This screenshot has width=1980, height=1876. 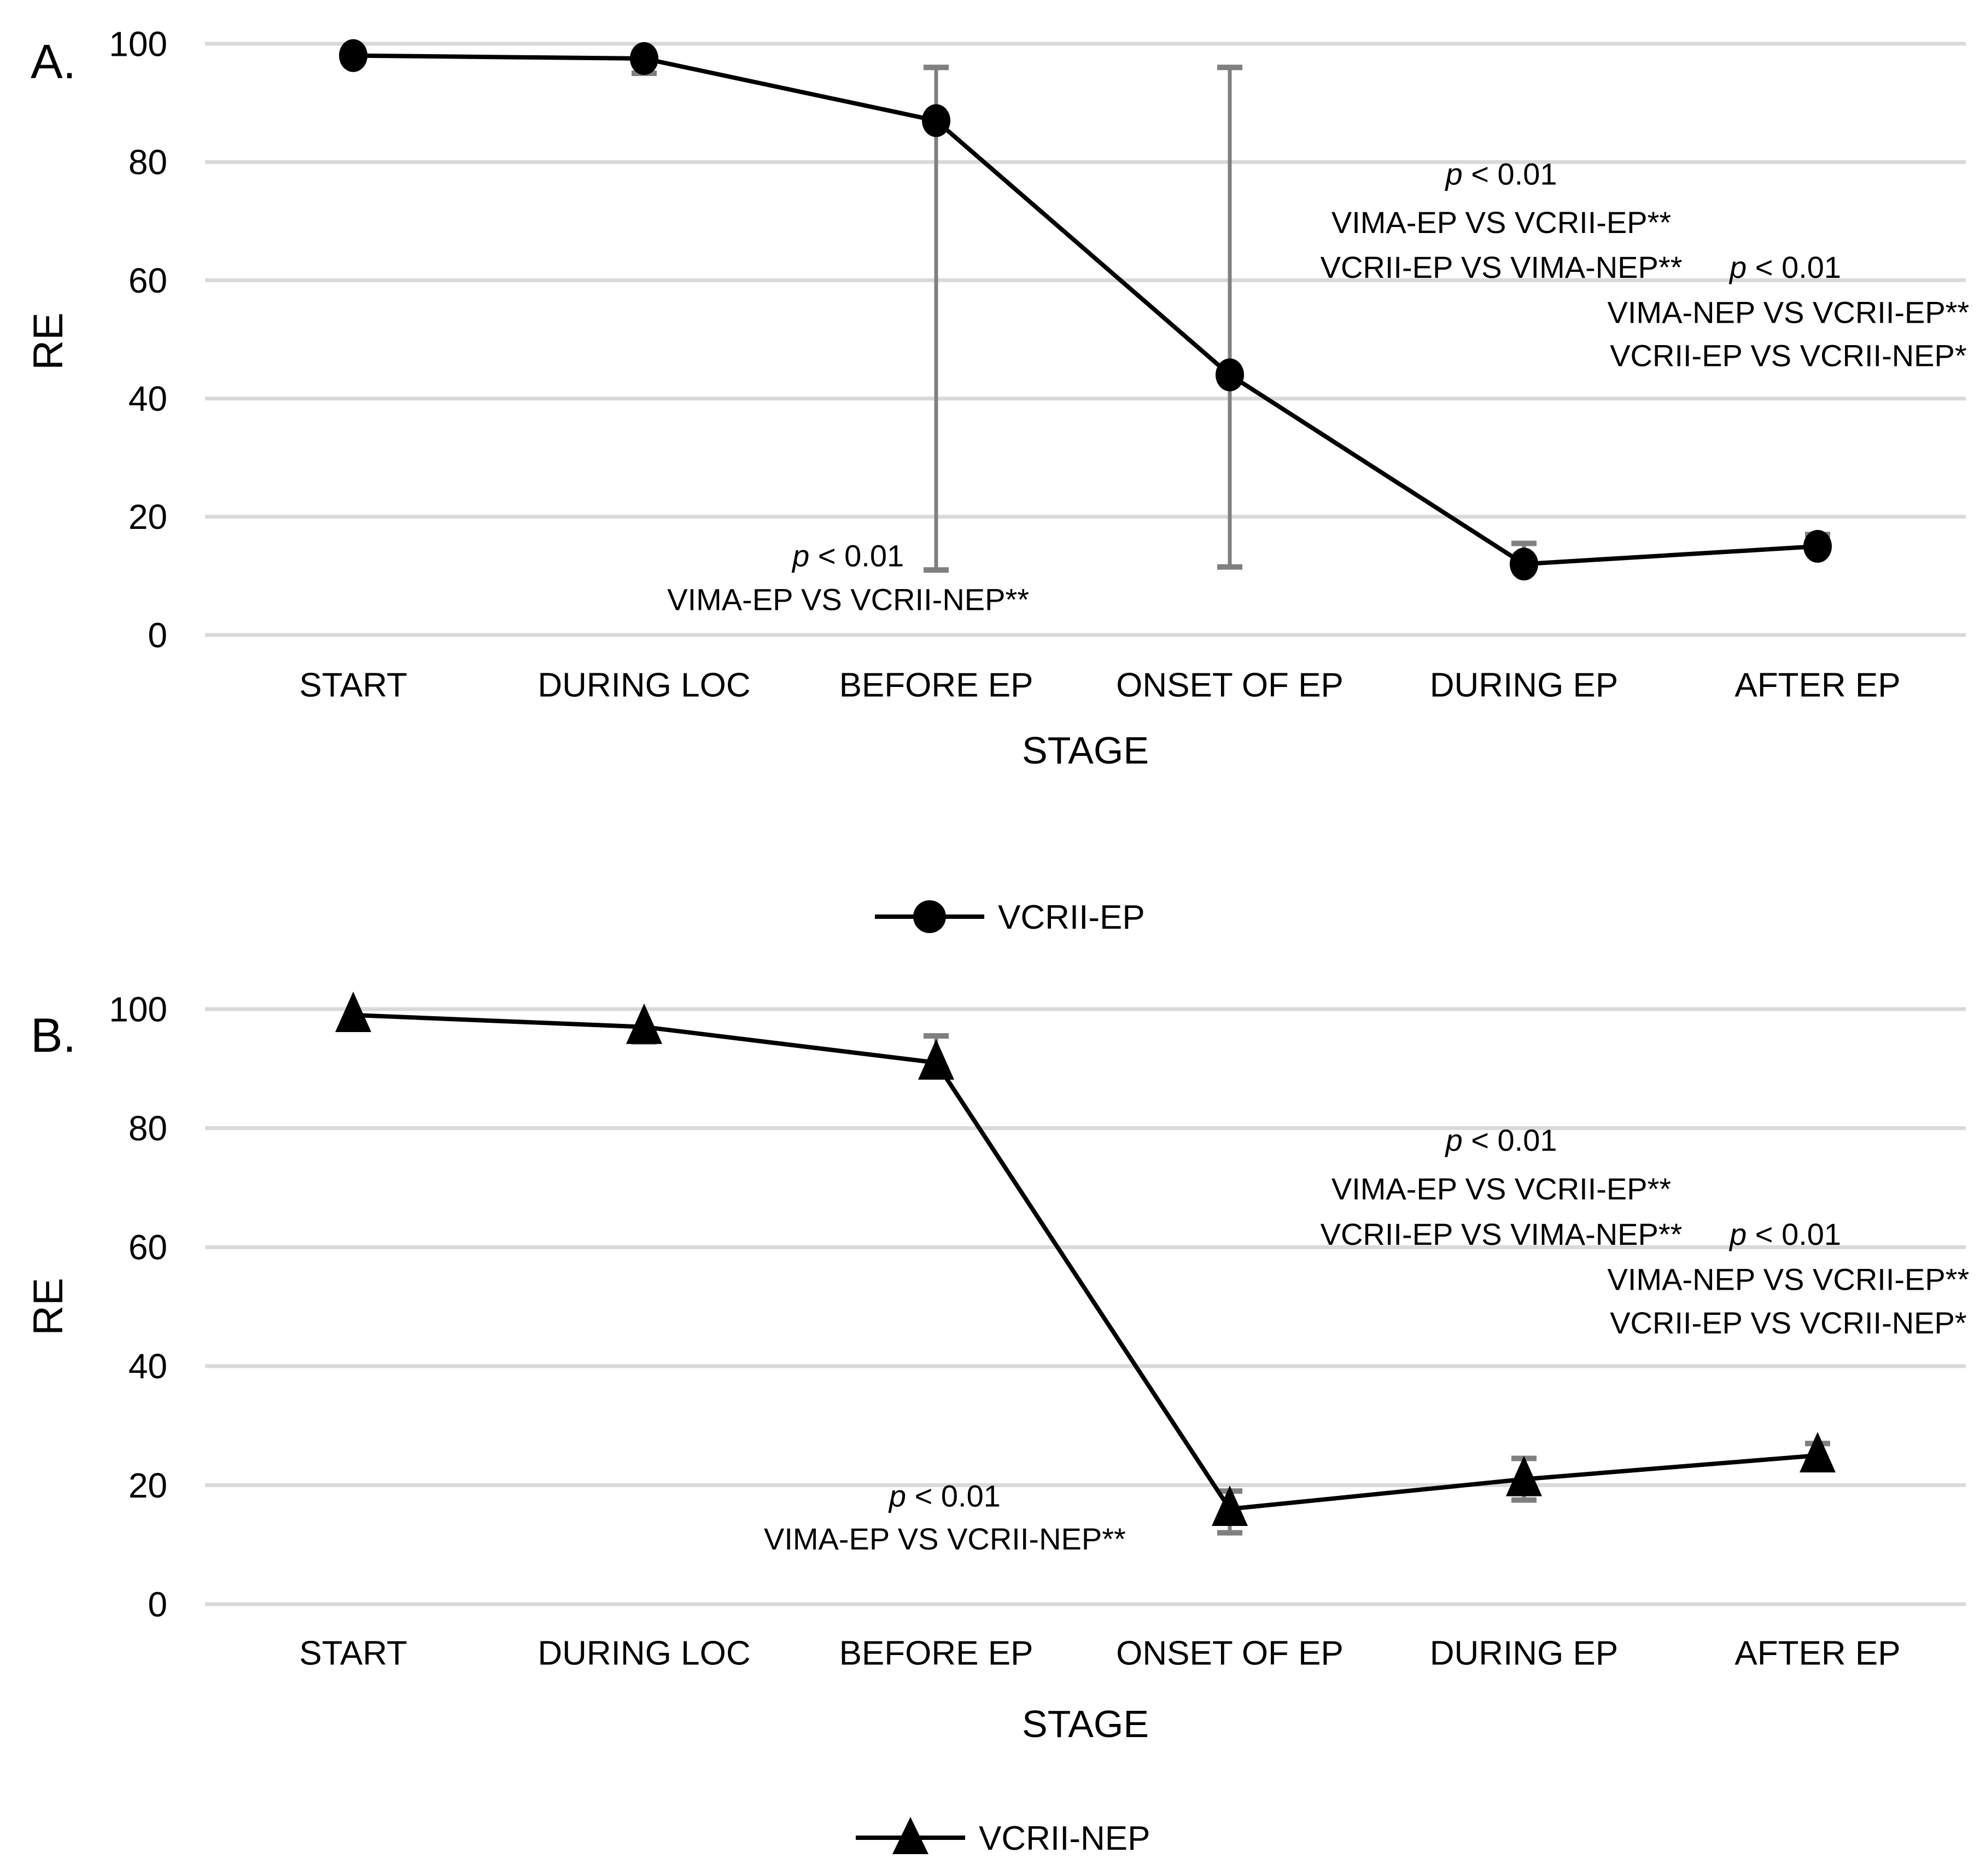 I want to click on panel-b-y-axis-title: RE, so click(x=48, y=1307).